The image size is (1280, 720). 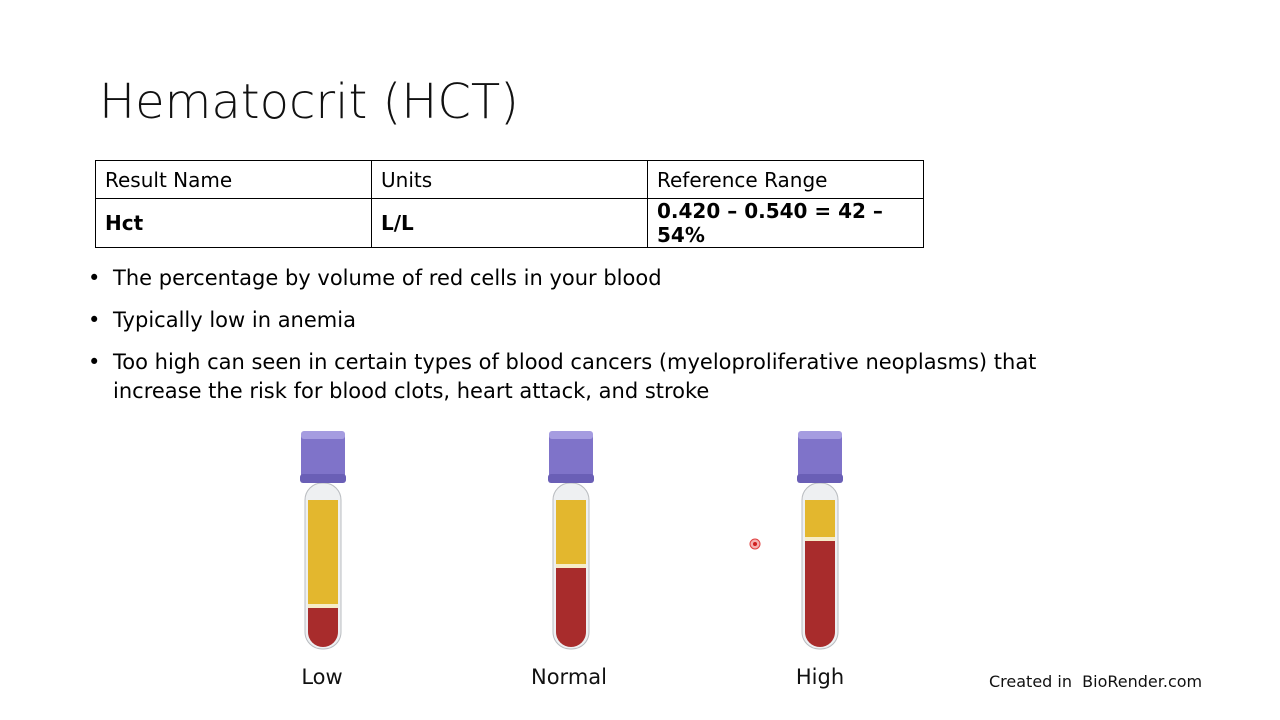 I want to click on tube-normal, so click(x=571, y=540).